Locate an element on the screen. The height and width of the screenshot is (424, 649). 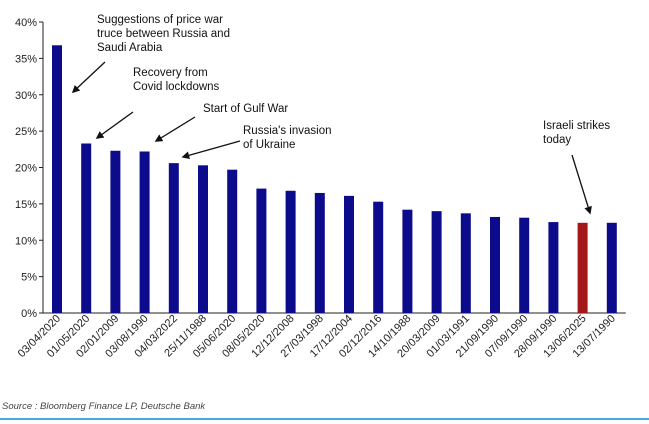
annotation-text: truce between Russia and is located at coordinates (163, 34).